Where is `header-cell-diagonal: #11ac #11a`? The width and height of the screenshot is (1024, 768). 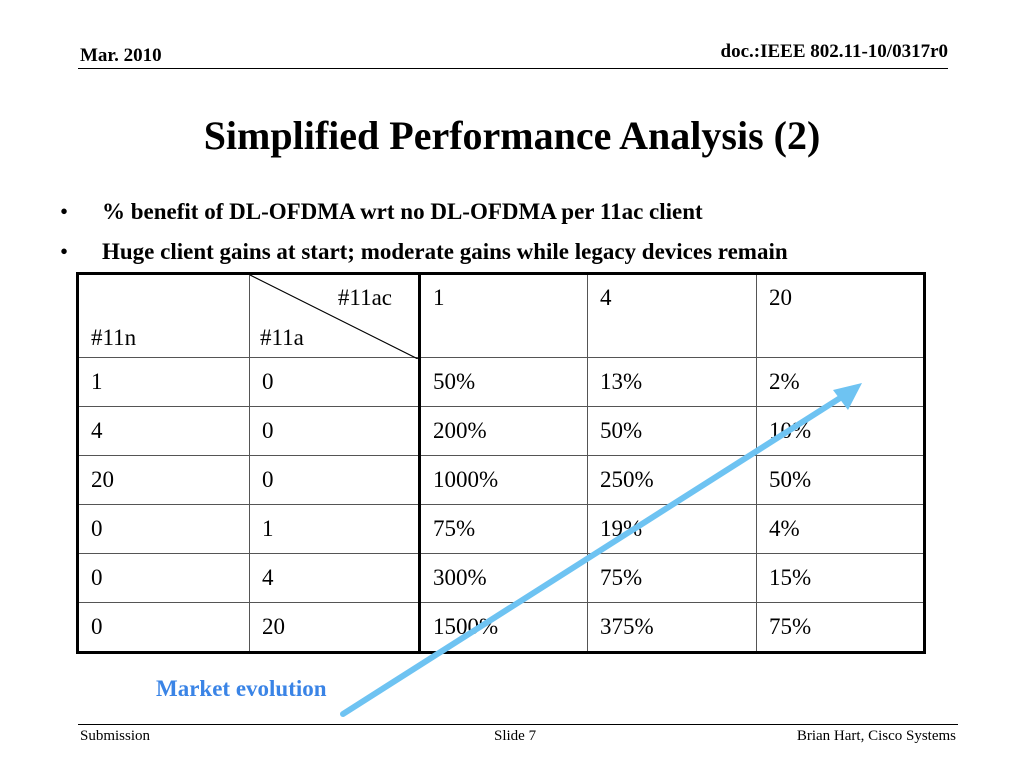 header-cell-diagonal: #11ac #11a is located at coordinates (334, 316).